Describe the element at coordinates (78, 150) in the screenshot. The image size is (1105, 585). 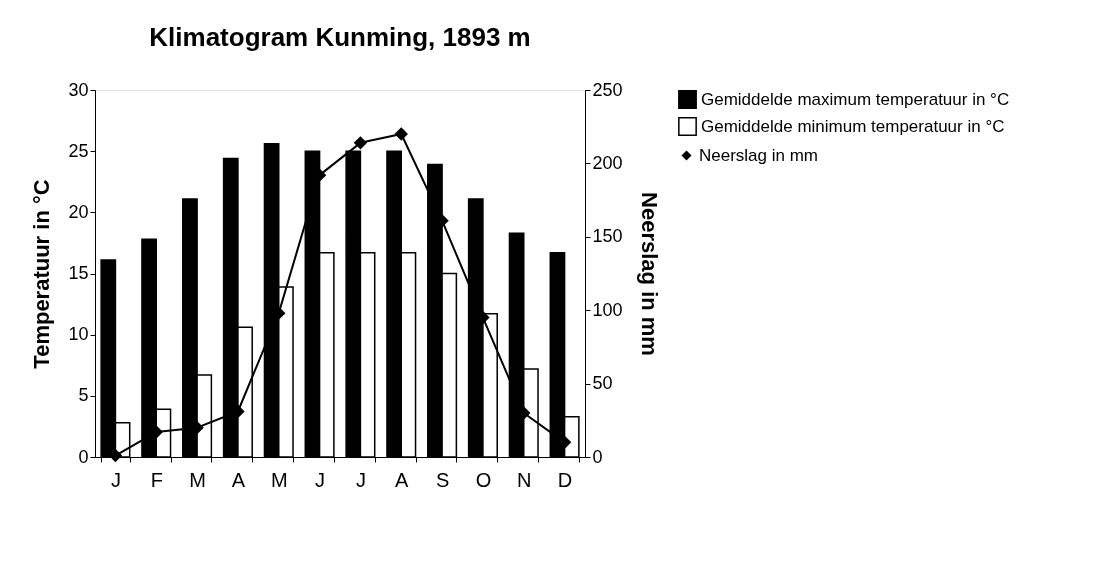
I see `y-tick-label: 25` at that location.